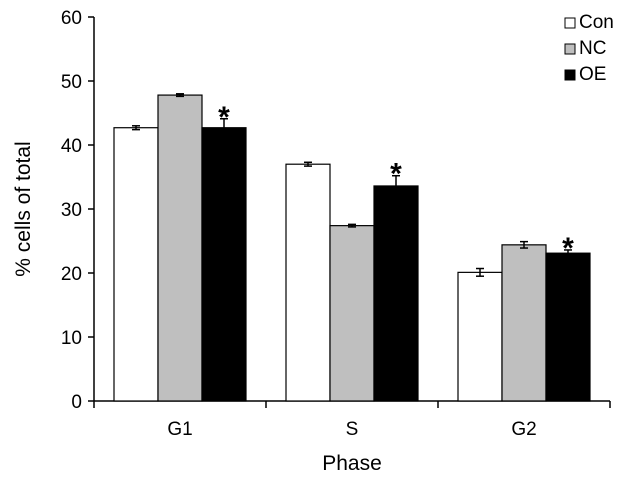 This screenshot has height=478, width=644. I want to click on y-tick-label: 60, so click(71, 18).